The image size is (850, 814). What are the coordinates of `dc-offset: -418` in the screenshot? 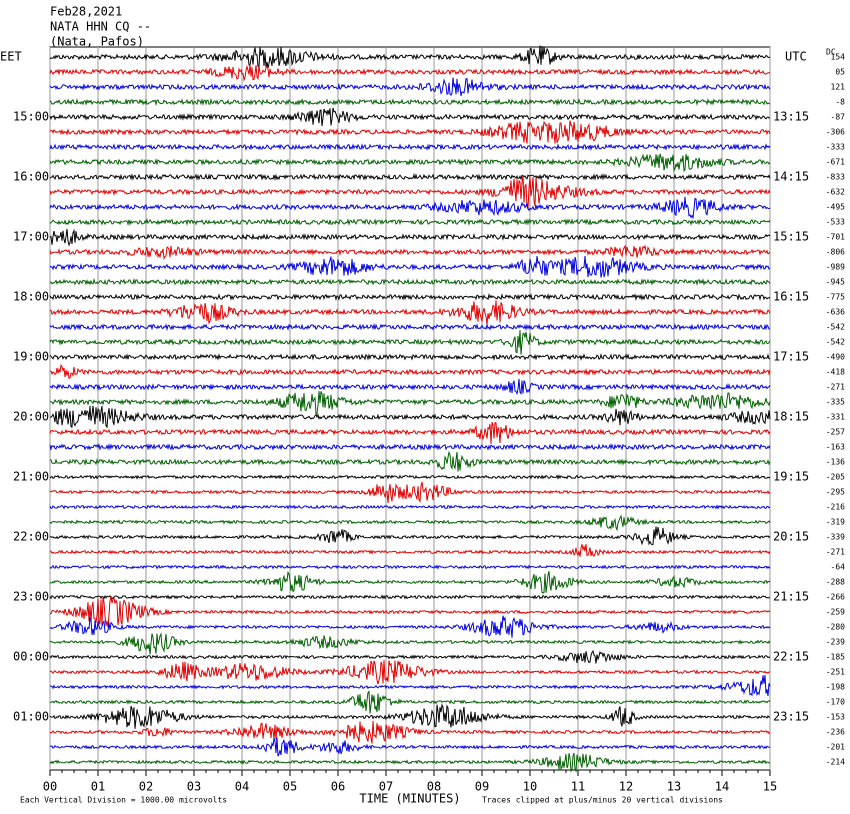 It's located at (835, 372).